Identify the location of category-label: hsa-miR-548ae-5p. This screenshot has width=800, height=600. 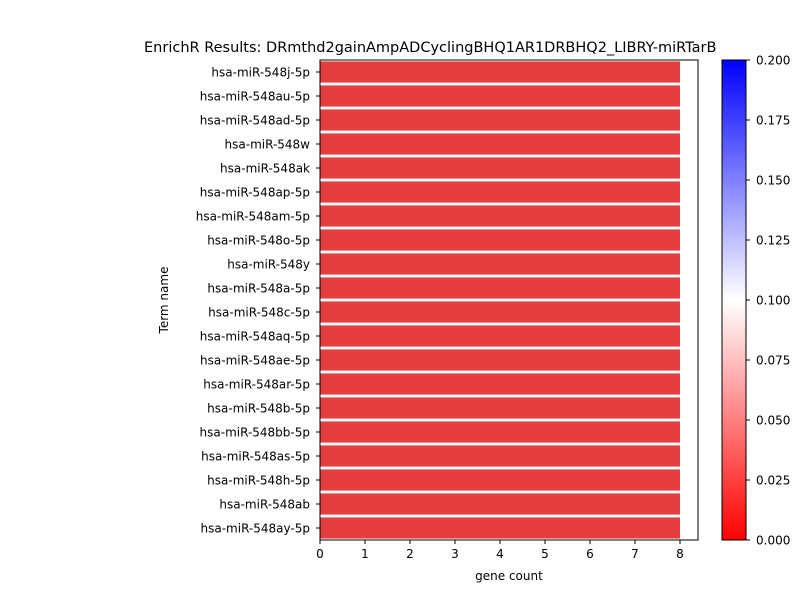
(255, 361).